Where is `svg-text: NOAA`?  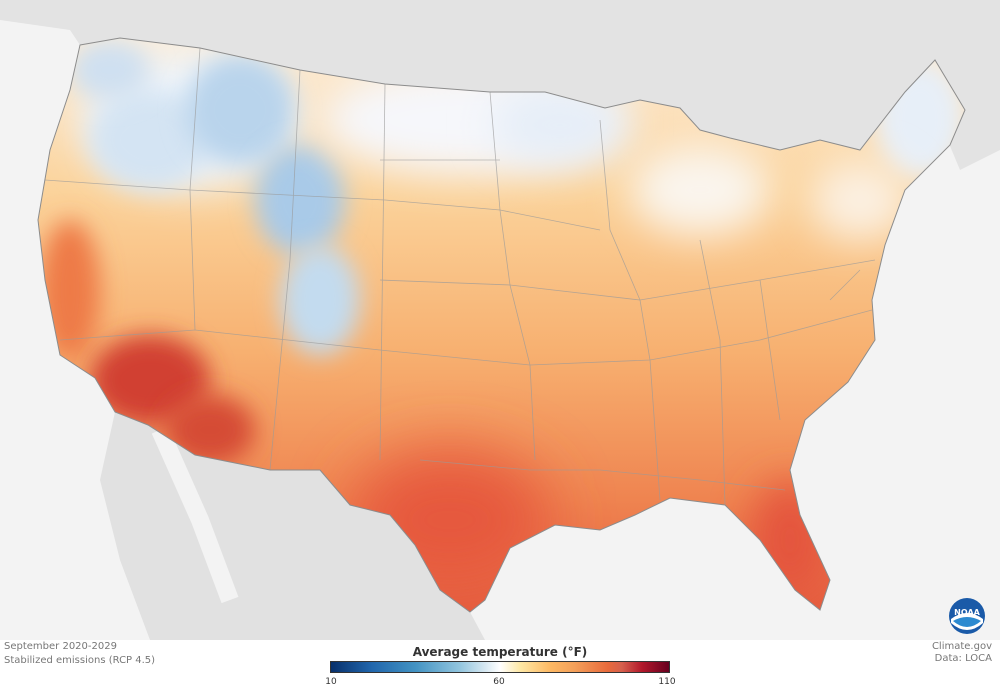
svg-text: NOAA is located at coordinates (967, 612).